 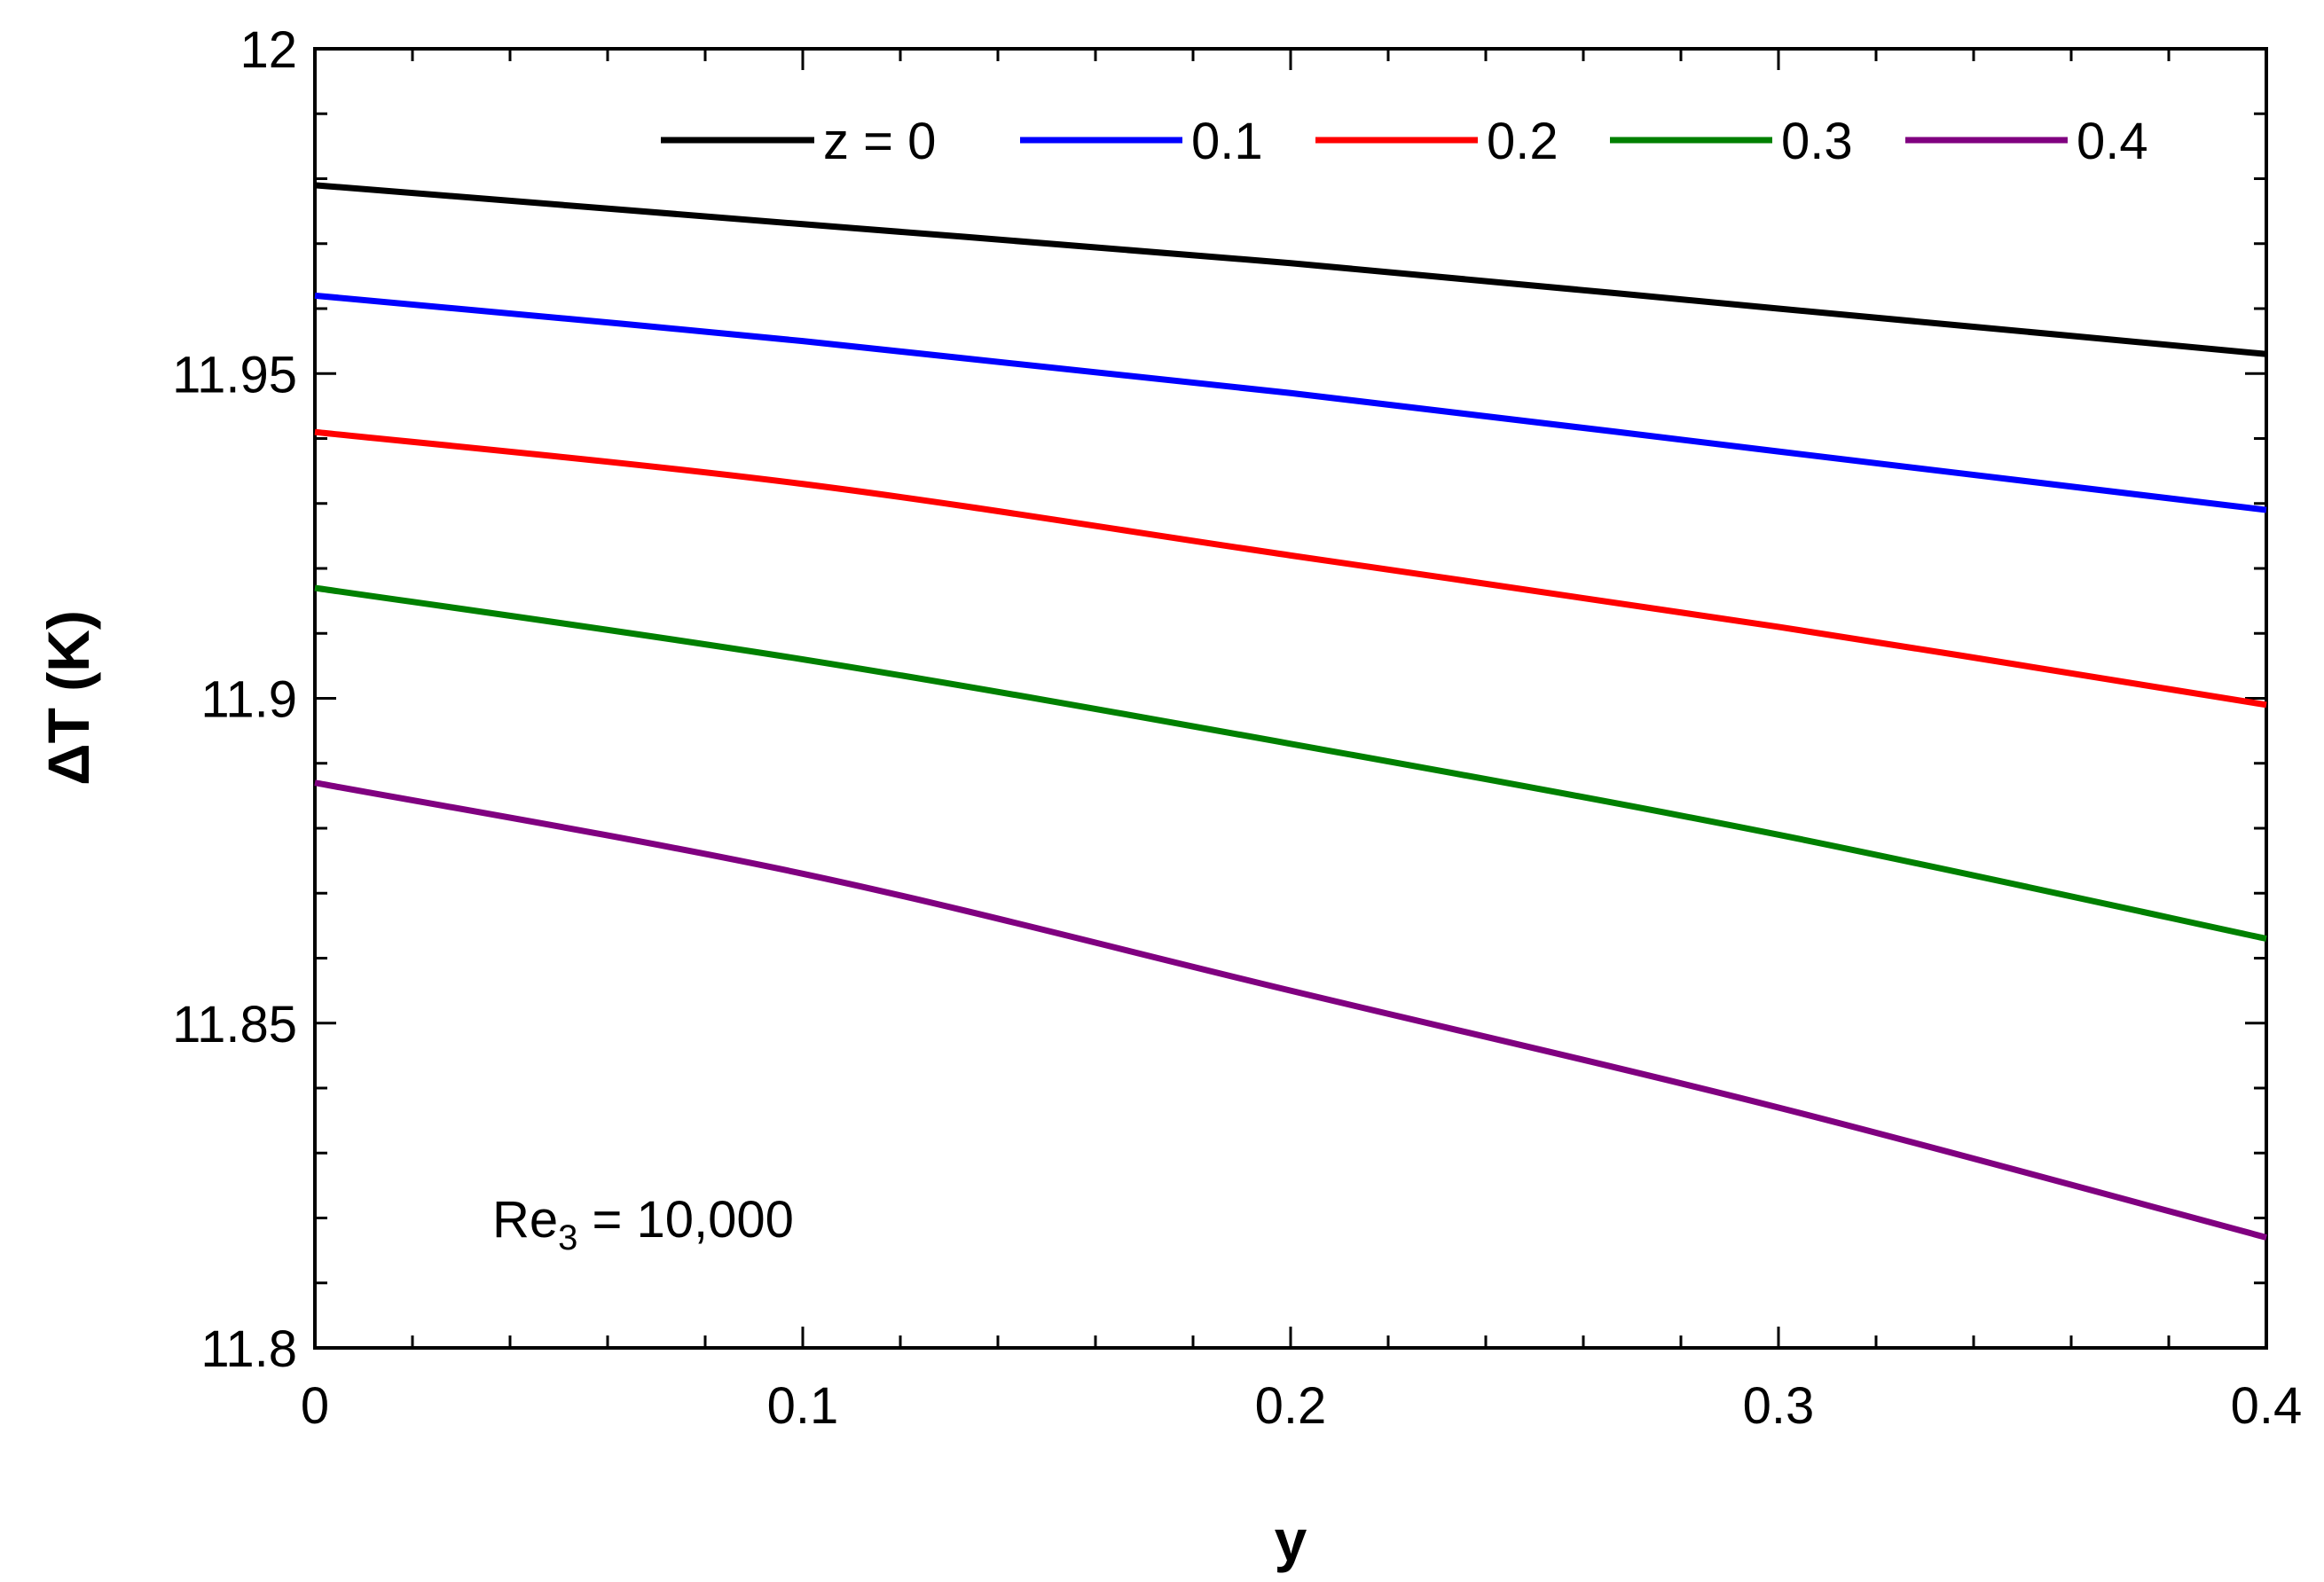 What do you see at coordinates (248, 1349) in the screenshot?
I see `y-tick-label: 11.8` at bounding box center [248, 1349].